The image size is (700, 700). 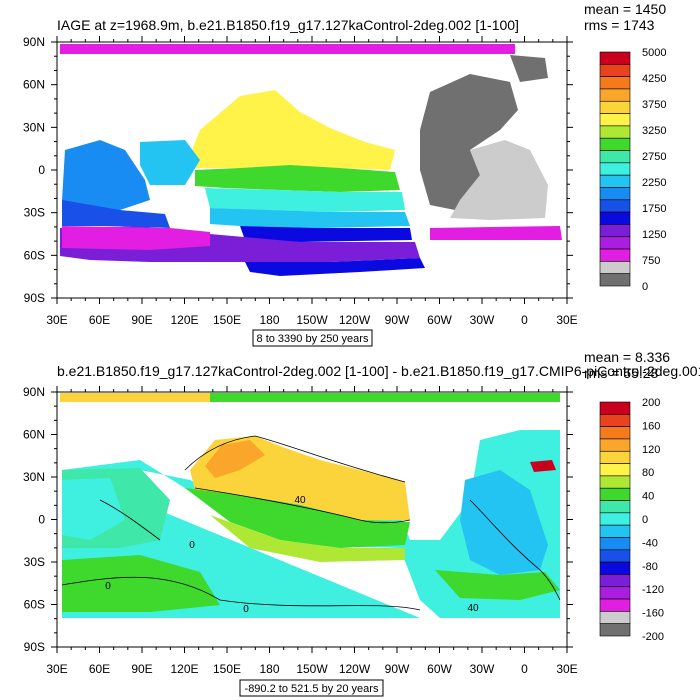 What do you see at coordinates (529, 68) in the screenshot?
I see `panel-1-atlantic-north` at bounding box center [529, 68].